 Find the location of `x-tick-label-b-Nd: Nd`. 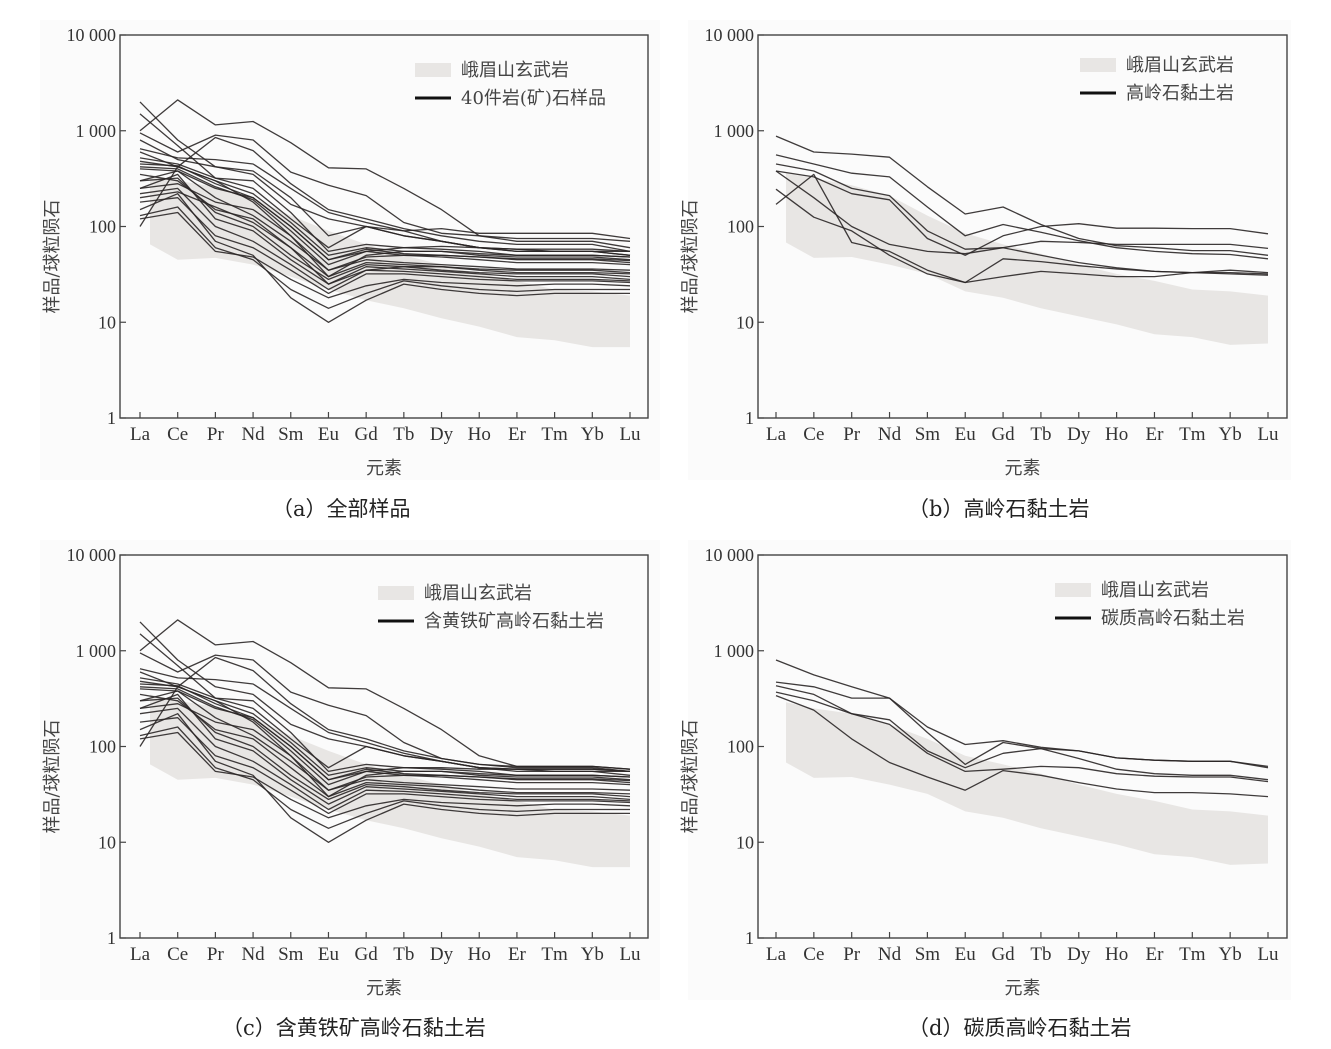

x-tick-label-b-Nd: Nd is located at coordinates (890, 434).